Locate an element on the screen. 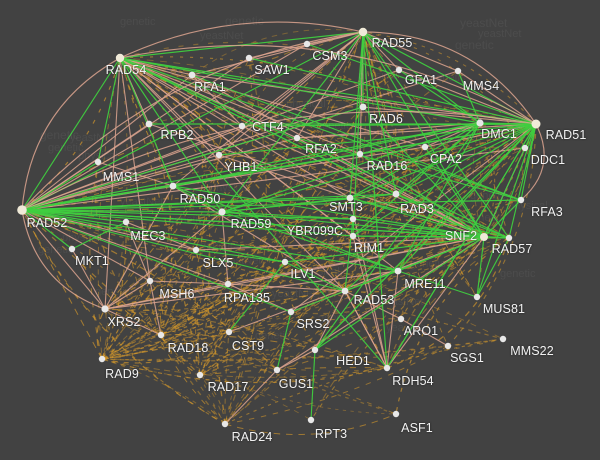 The height and width of the screenshot is (460, 600). node-mre11 is located at coordinates (398, 271).